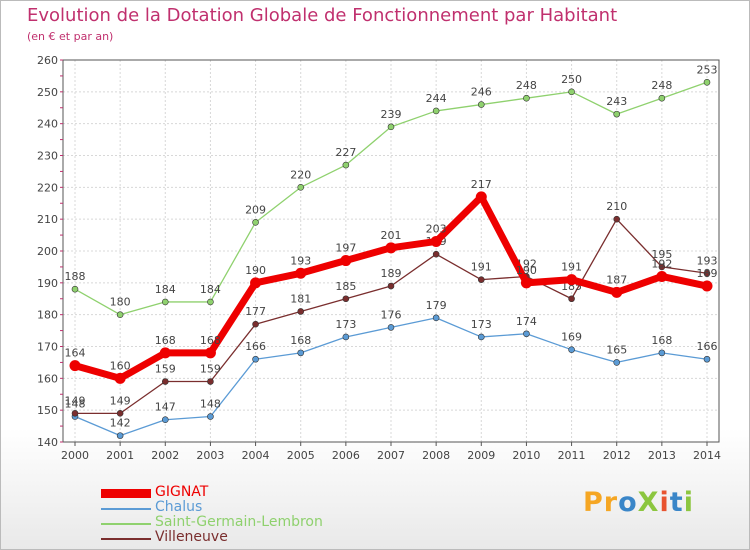 The width and height of the screenshot is (750, 550). Describe the element at coordinates (165, 407) in the screenshot. I see `data-label: 147` at that location.